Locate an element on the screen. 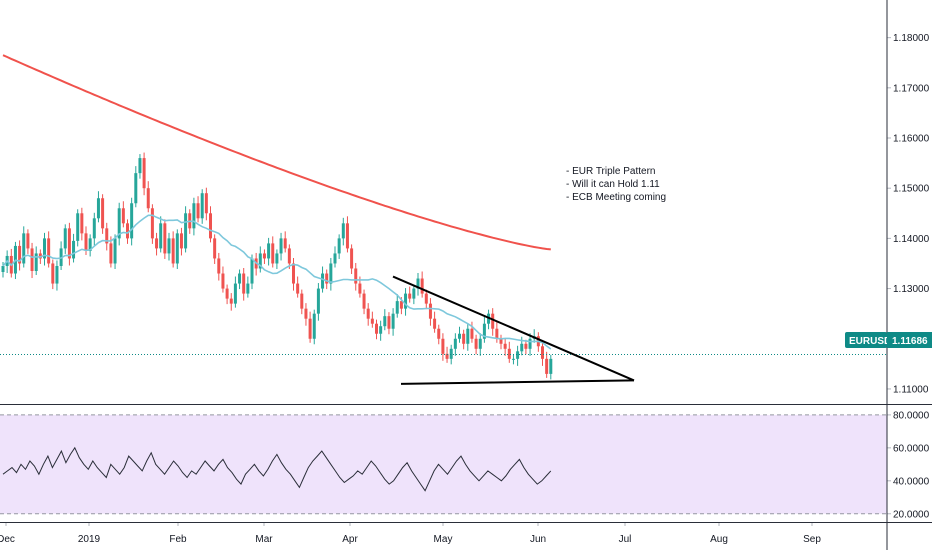 The height and width of the screenshot is (550, 932). annotation-line: - Will it can Hold 1.11 is located at coordinates (613, 184).